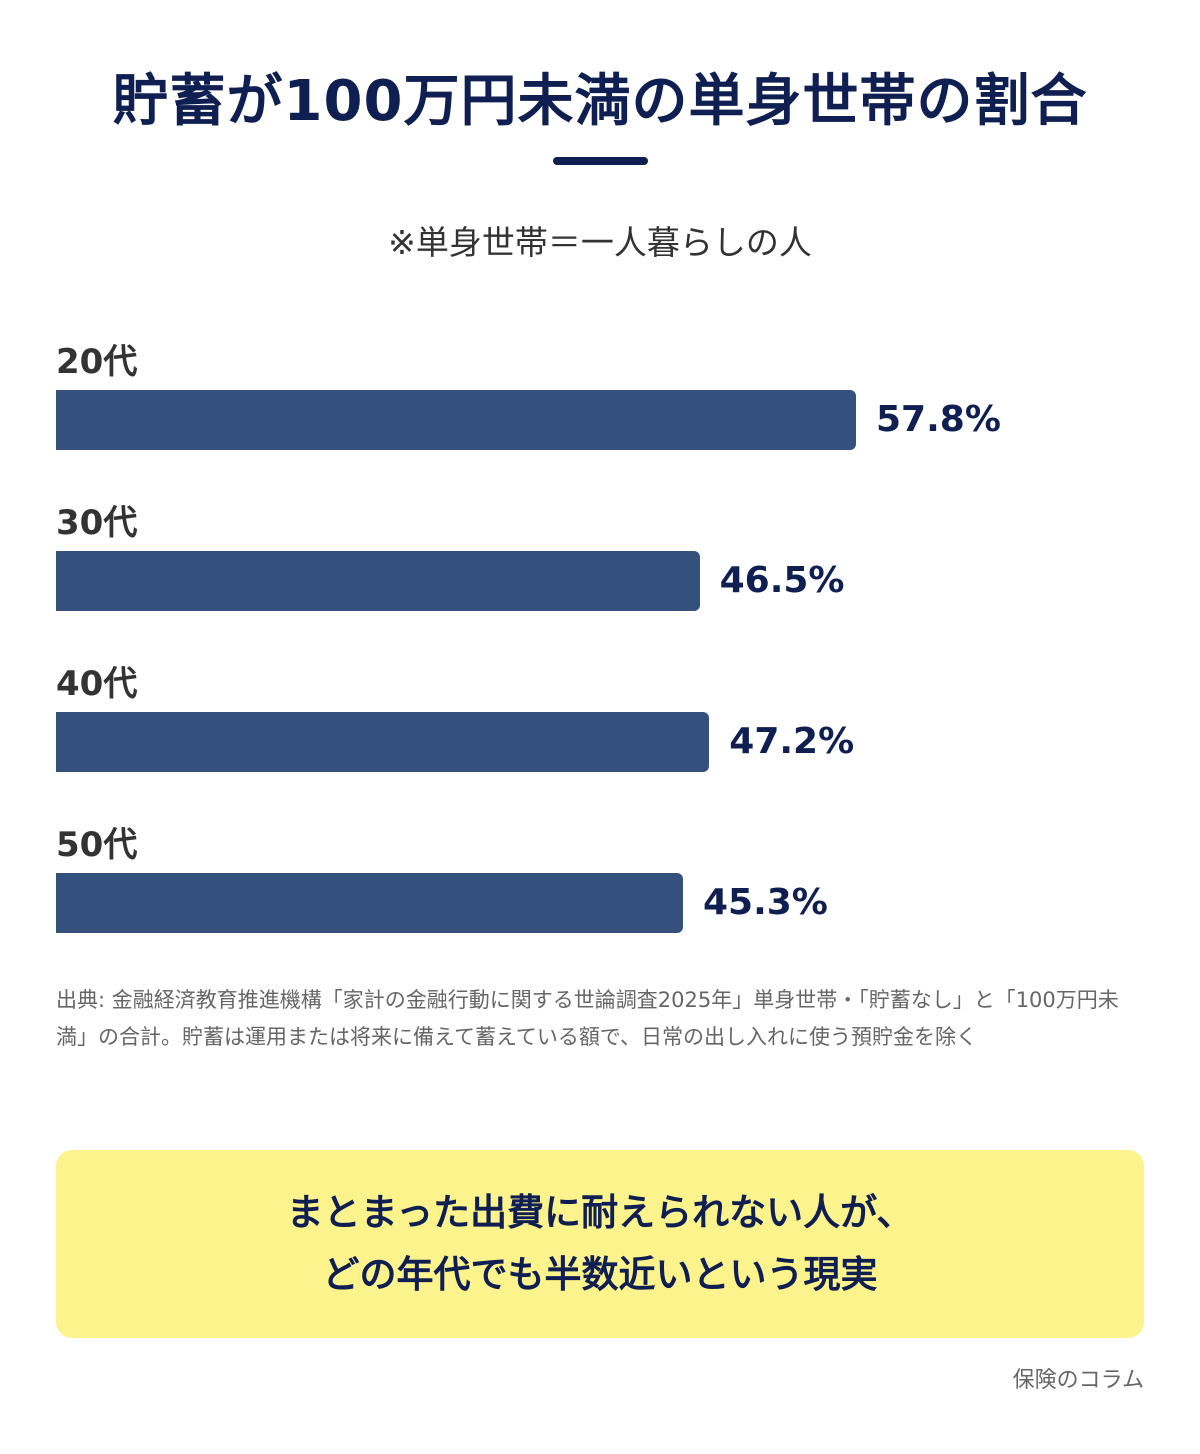  Describe the element at coordinates (600, 1274) in the screenshot. I see `callout-line-2: どの年代でも半数近いという現実` at that location.